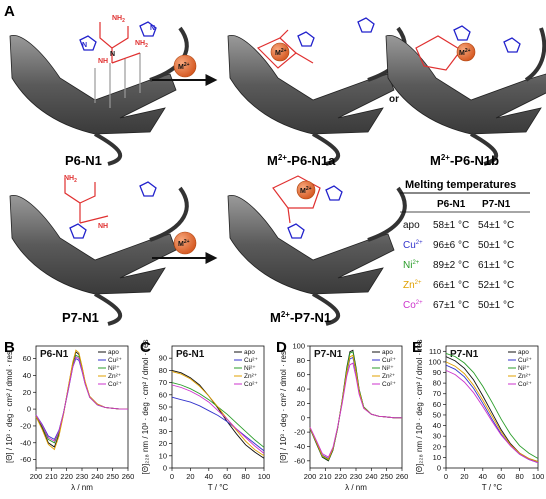  Describe the element at coordinates (389, 376) in the screenshot. I see `legend-label-d-3: Zn²⁺` at that location.